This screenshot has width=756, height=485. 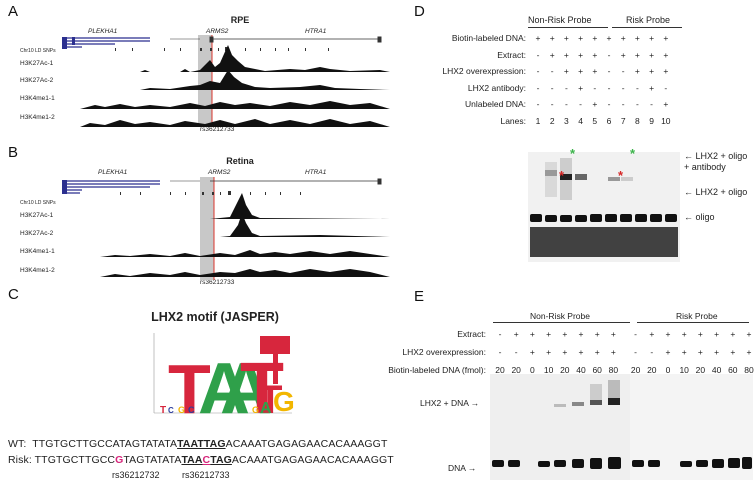 I want to click on panel-d-cell: 4, so click(x=580, y=120).